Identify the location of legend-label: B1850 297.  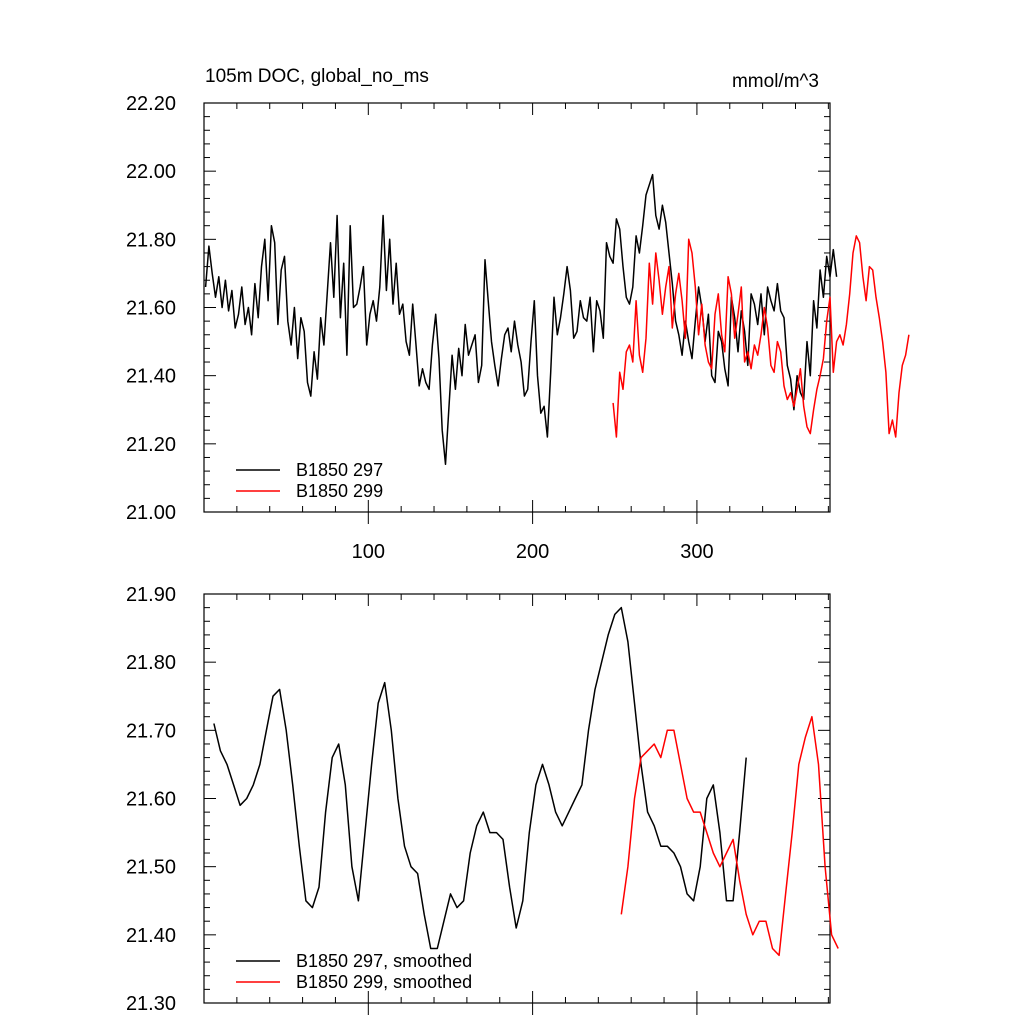
(339, 470).